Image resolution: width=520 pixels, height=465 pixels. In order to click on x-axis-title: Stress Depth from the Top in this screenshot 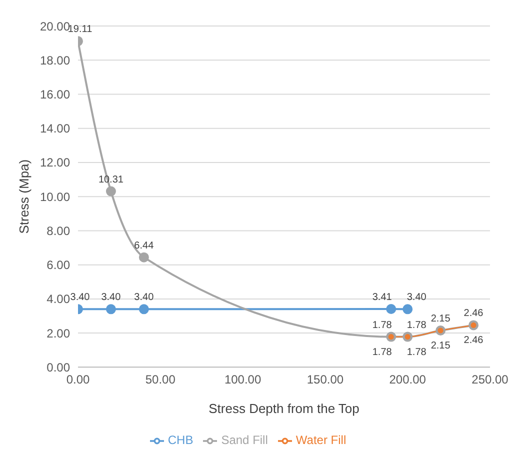, I will do `click(284, 408)`.